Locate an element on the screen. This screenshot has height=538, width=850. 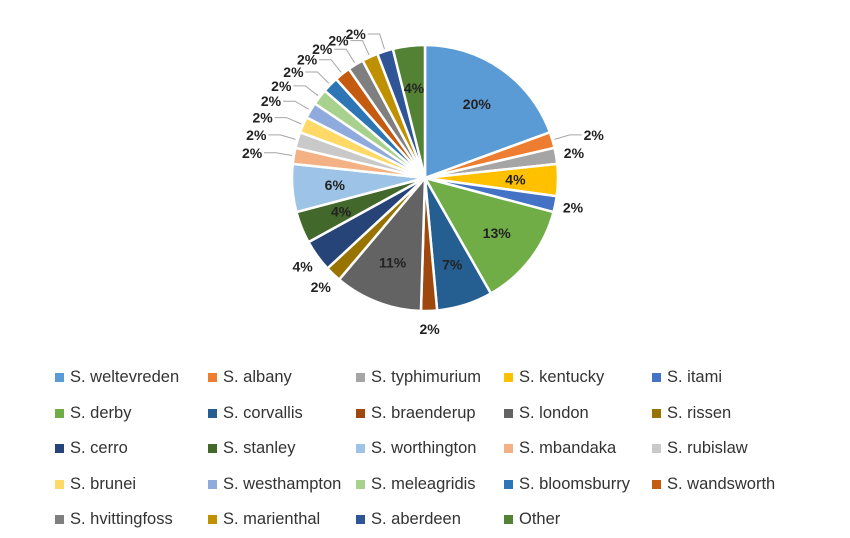
legend-item: S. stanley is located at coordinates (282, 448).